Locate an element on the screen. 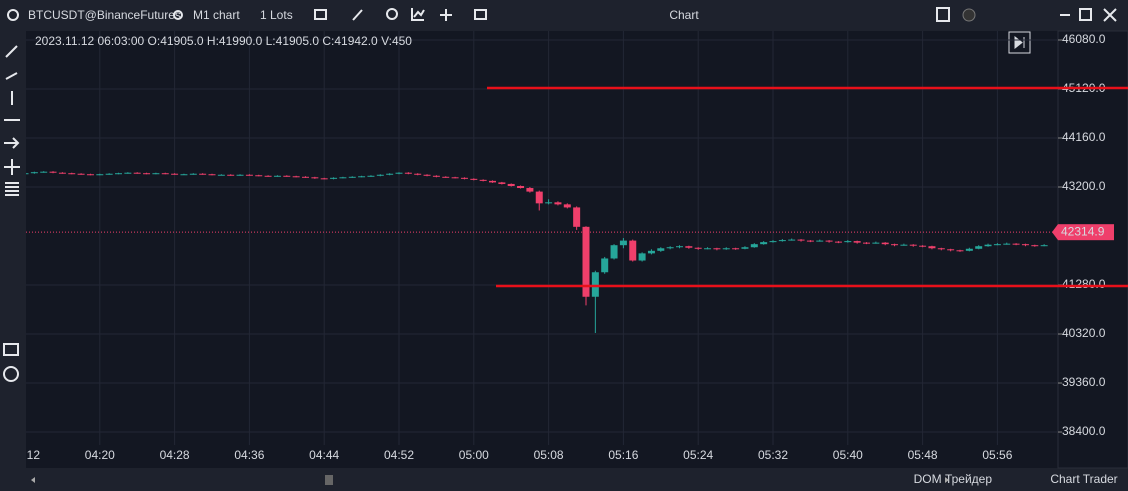 The height and width of the screenshot is (491, 1128). price-tag is located at coordinates (1086, 232).